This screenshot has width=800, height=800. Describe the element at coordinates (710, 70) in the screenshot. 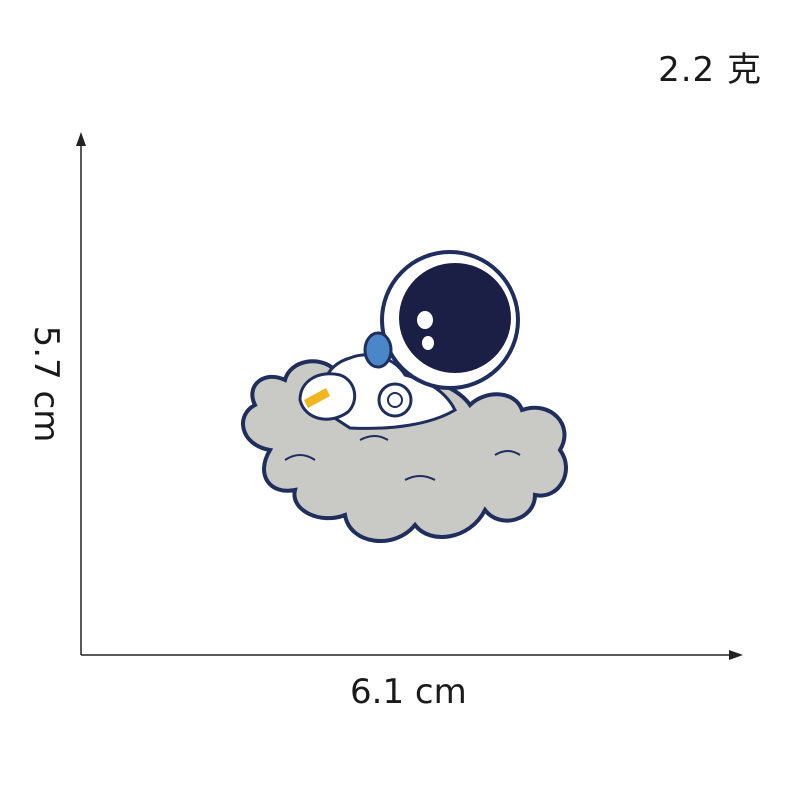

I see `weight-label: 2.2 克` at that location.